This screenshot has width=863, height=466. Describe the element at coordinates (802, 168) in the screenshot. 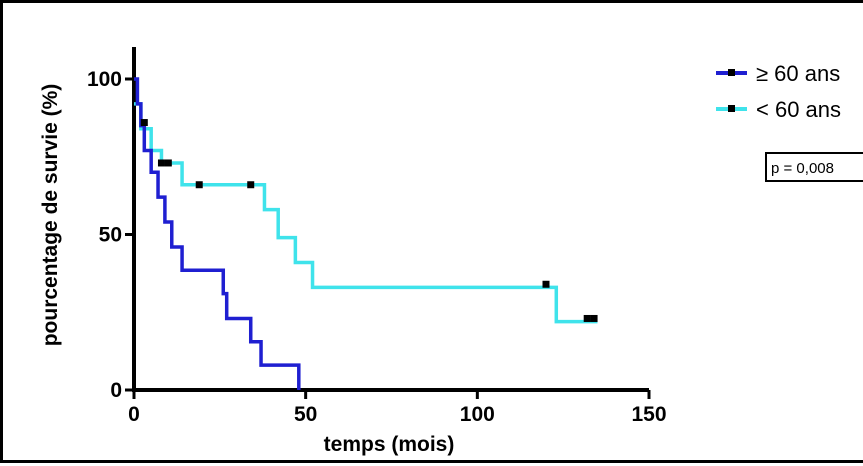

I see `p-value-text: p = 0,008` at that location.